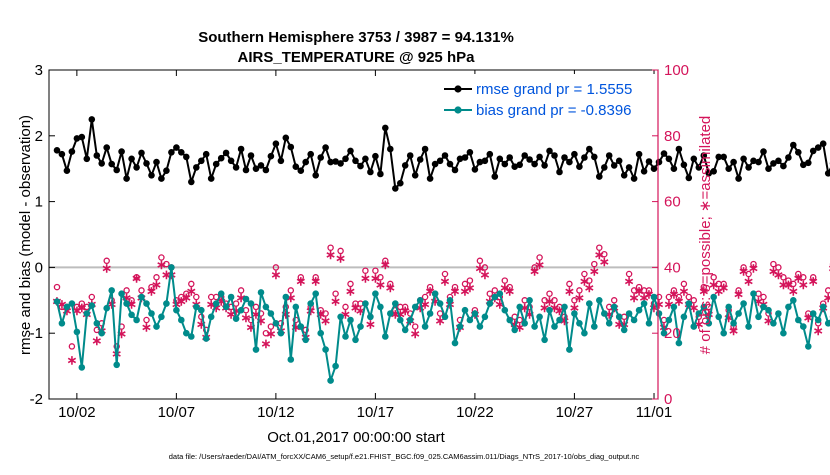  Describe the element at coordinates (39, 136) in the screenshot. I see `y-tick-label-left: 2` at that location.